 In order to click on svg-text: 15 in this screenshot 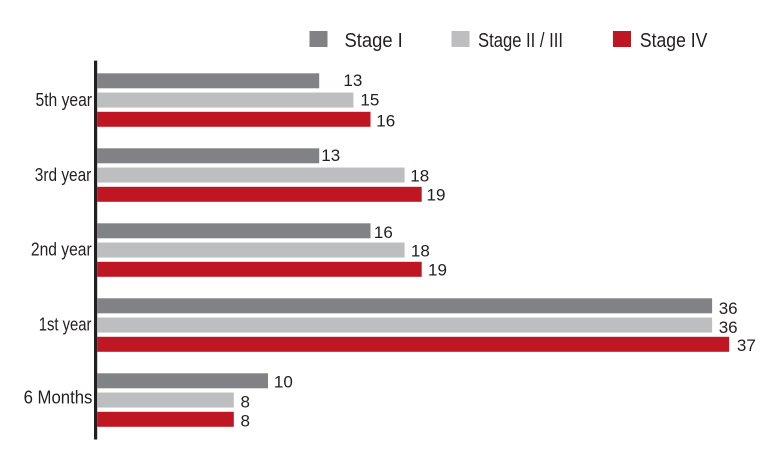, I will do `click(369, 99)`.